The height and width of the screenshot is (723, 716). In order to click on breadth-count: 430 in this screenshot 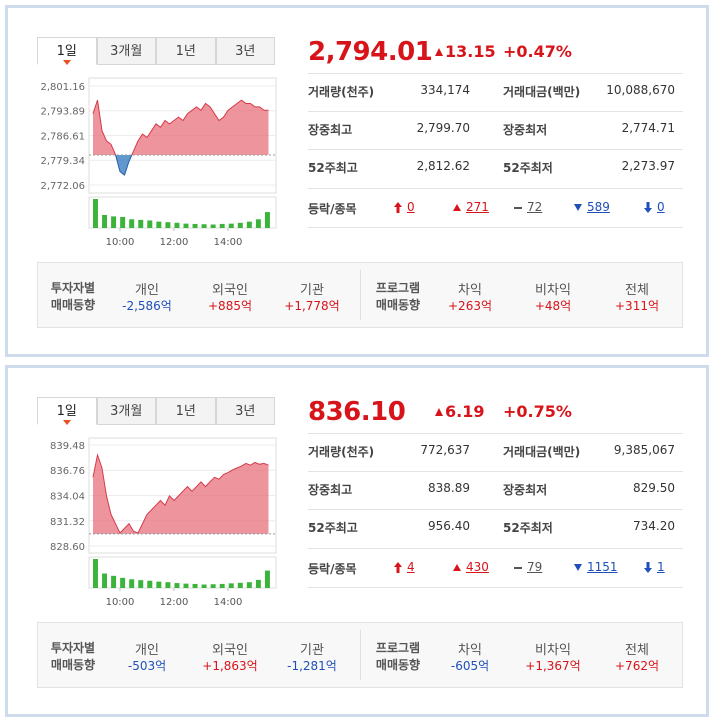, I will do `click(477, 567)`.